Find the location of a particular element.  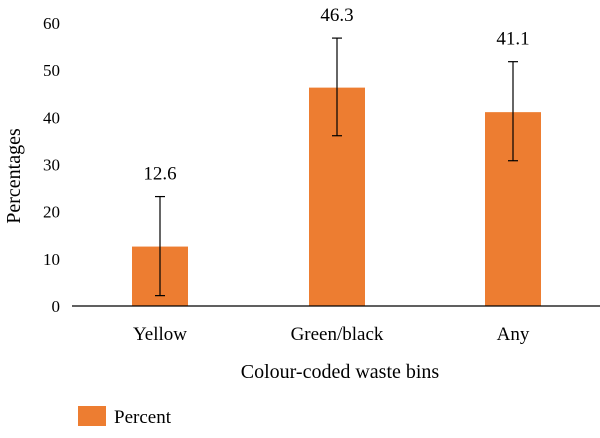

y-axis-ticks: 0 10 20 30 40 50 60 is located at coordinates (51, 165).